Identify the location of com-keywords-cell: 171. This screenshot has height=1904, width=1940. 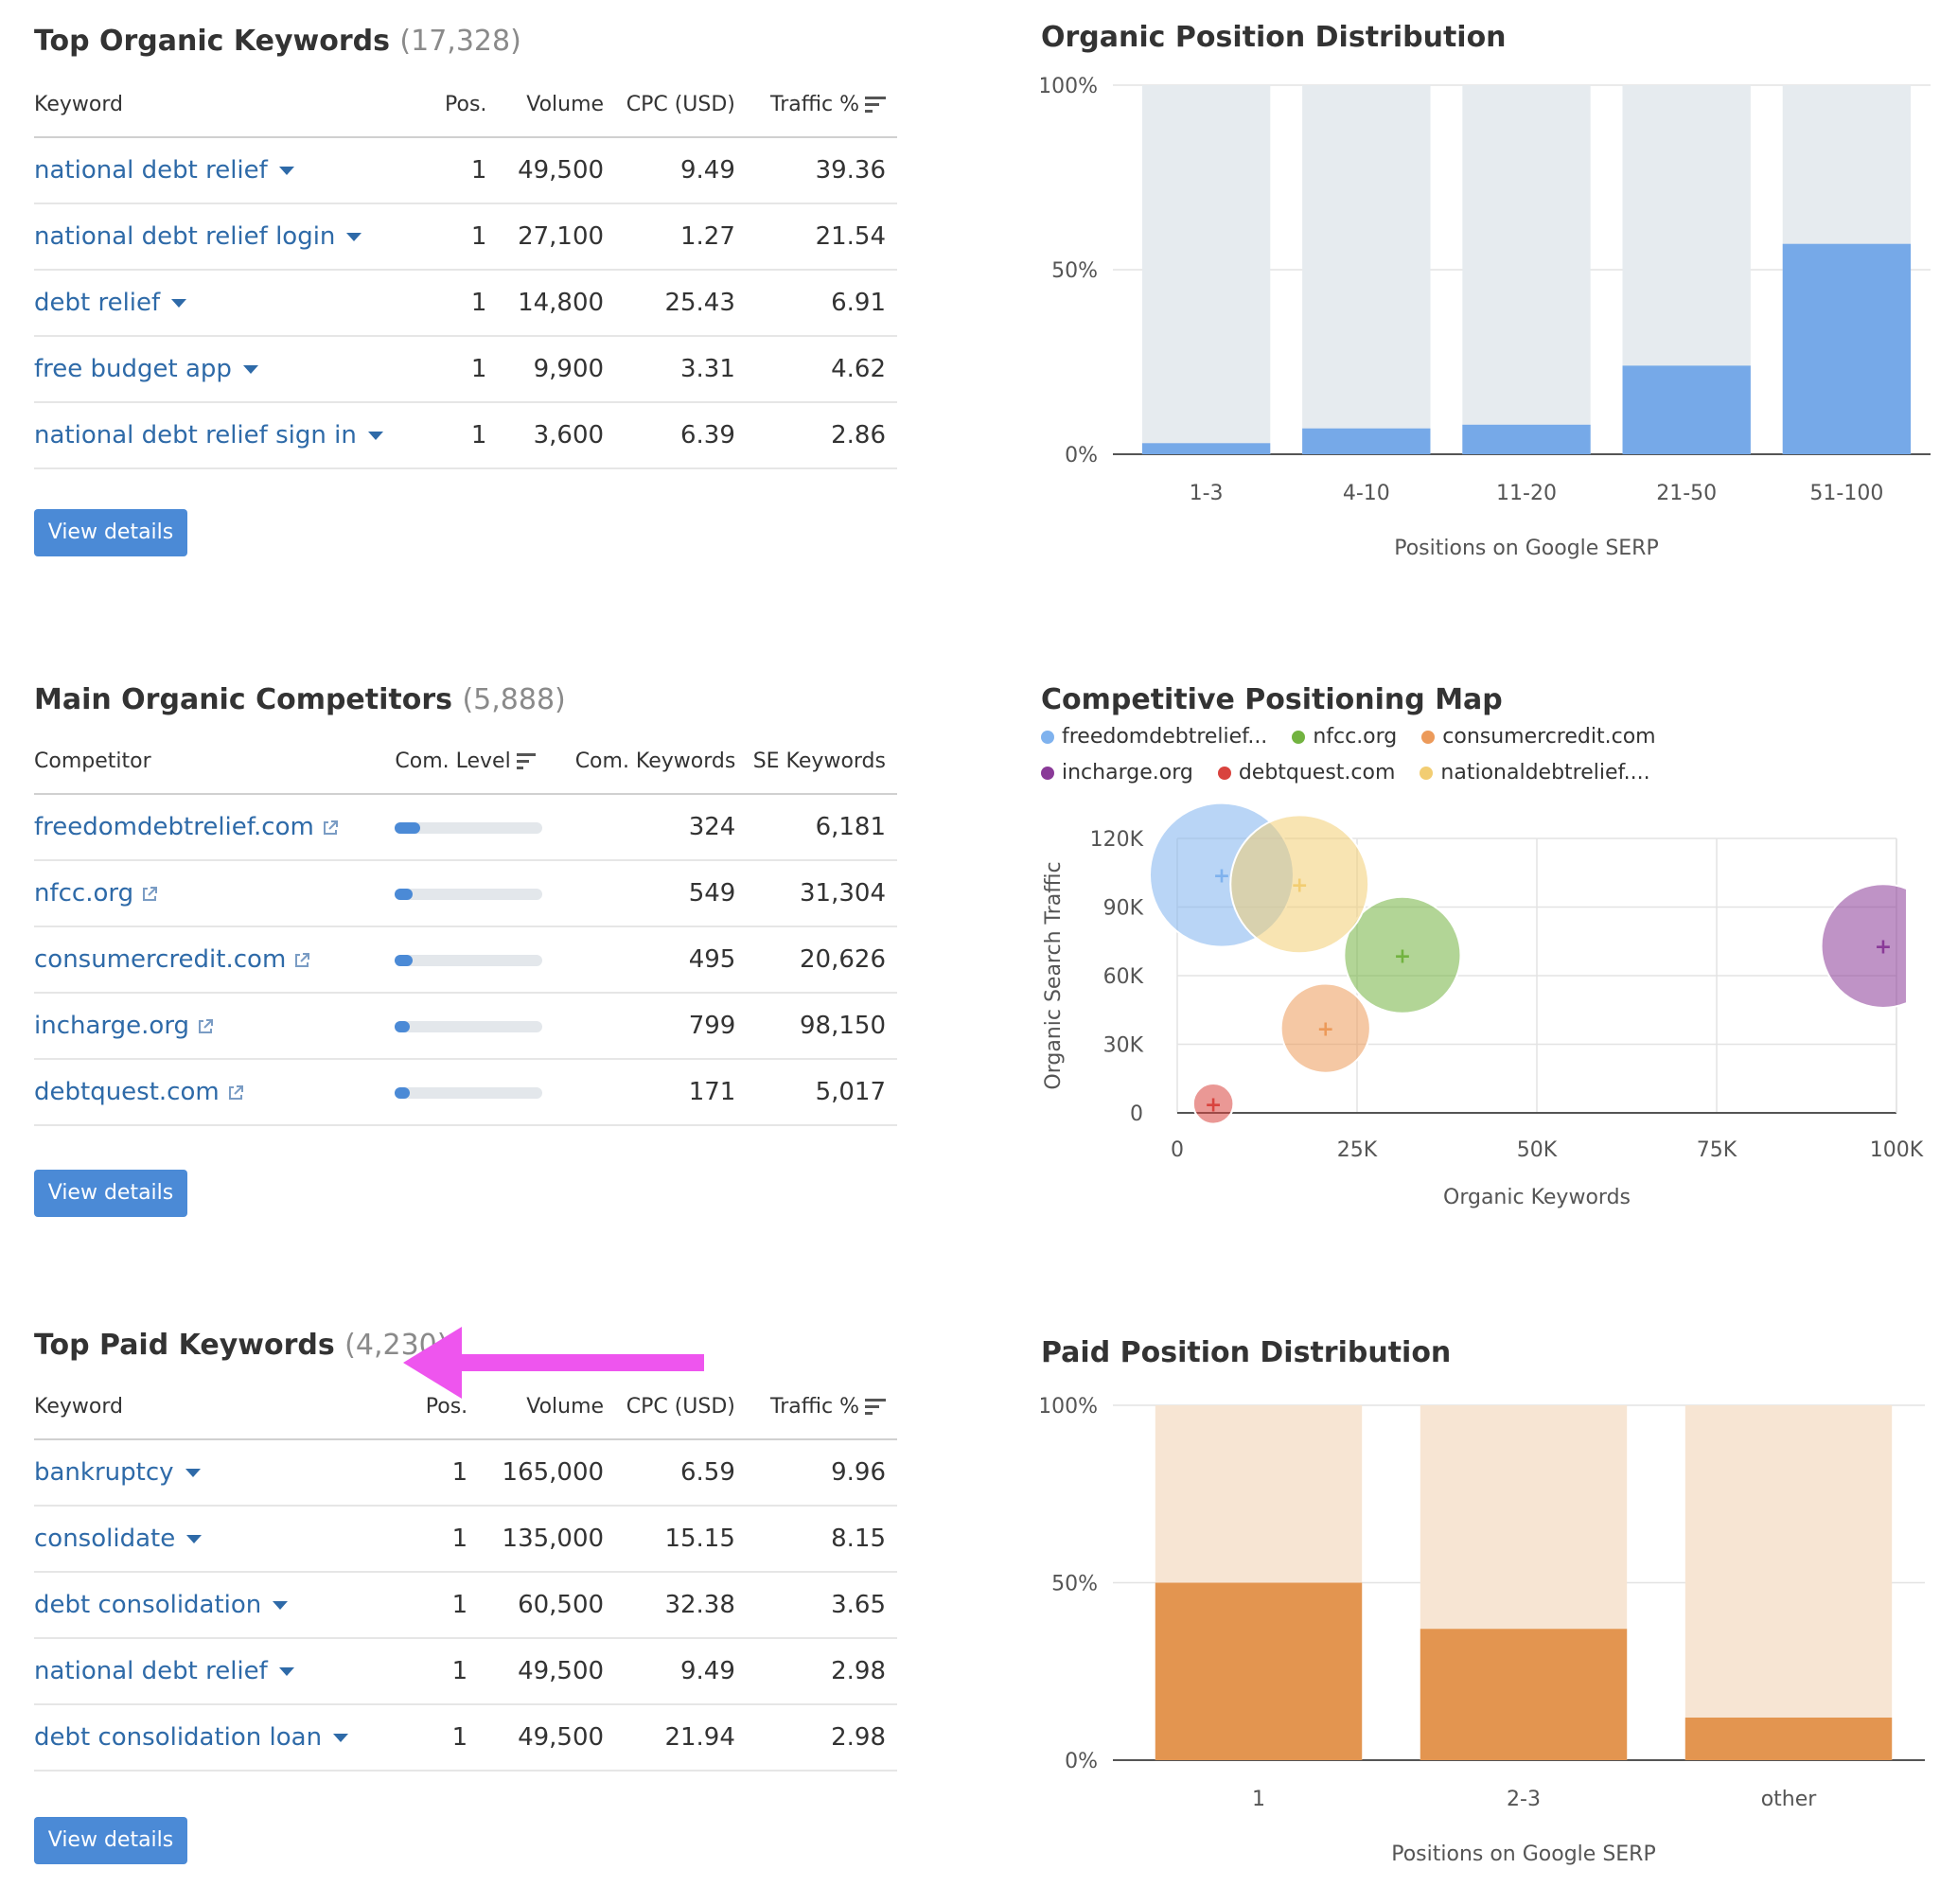
(656, 1092).